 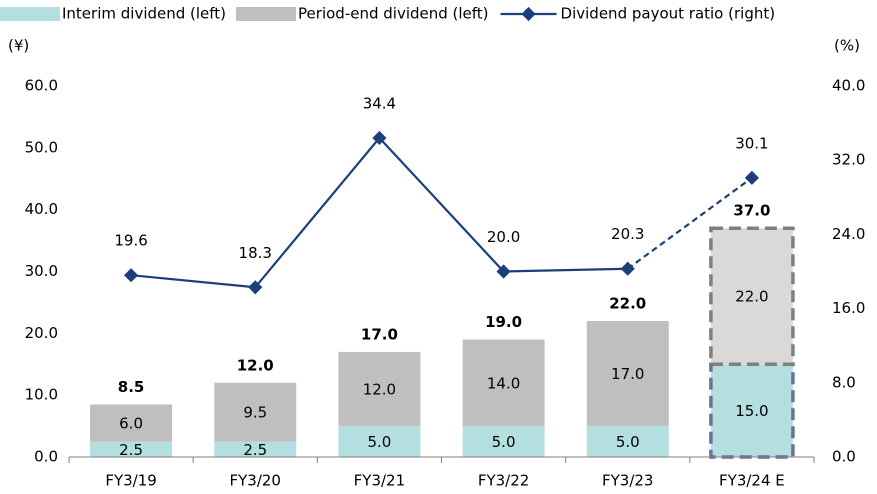 I want to click on y-tick-label: 20.0, so click(x=41, y=333).